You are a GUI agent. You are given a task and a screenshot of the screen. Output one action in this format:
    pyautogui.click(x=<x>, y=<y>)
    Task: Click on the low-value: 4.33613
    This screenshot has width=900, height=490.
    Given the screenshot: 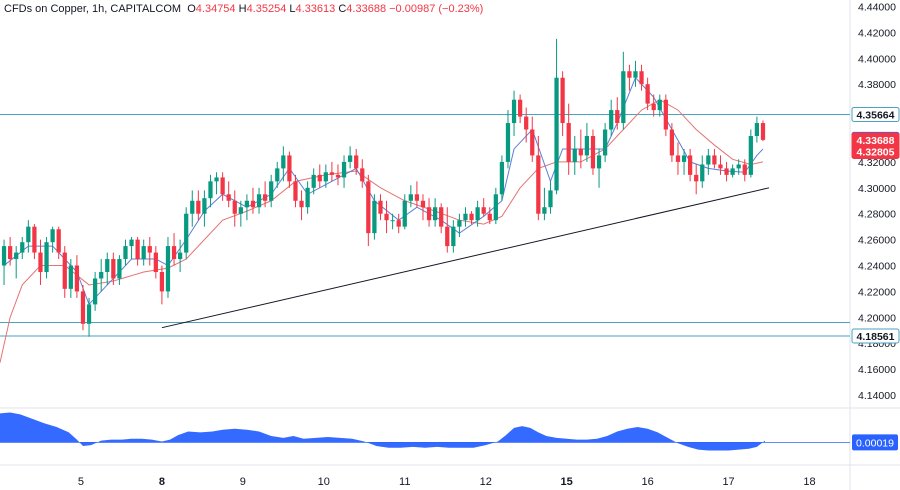 What is the action you would take?
    pyautogui.click(x=315, y=9)
    